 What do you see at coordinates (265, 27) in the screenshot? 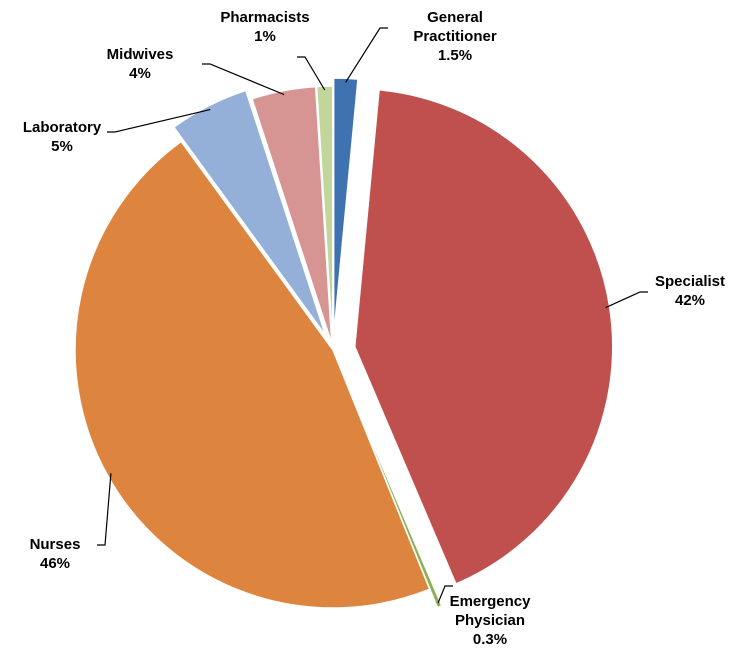
I see `slice-label: Pharmacists 1%` at bounding box center [265, 27].